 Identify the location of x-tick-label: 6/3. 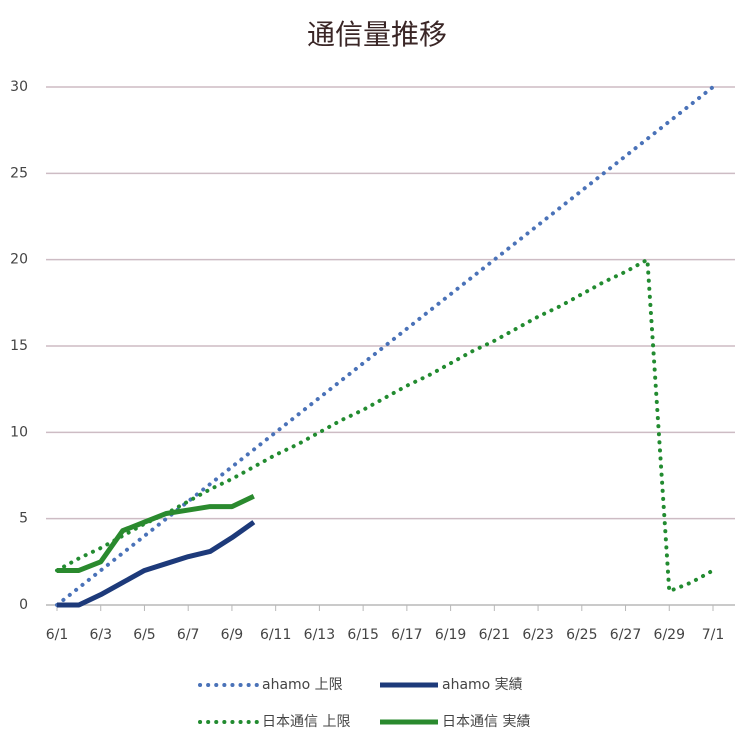
(100, 635).